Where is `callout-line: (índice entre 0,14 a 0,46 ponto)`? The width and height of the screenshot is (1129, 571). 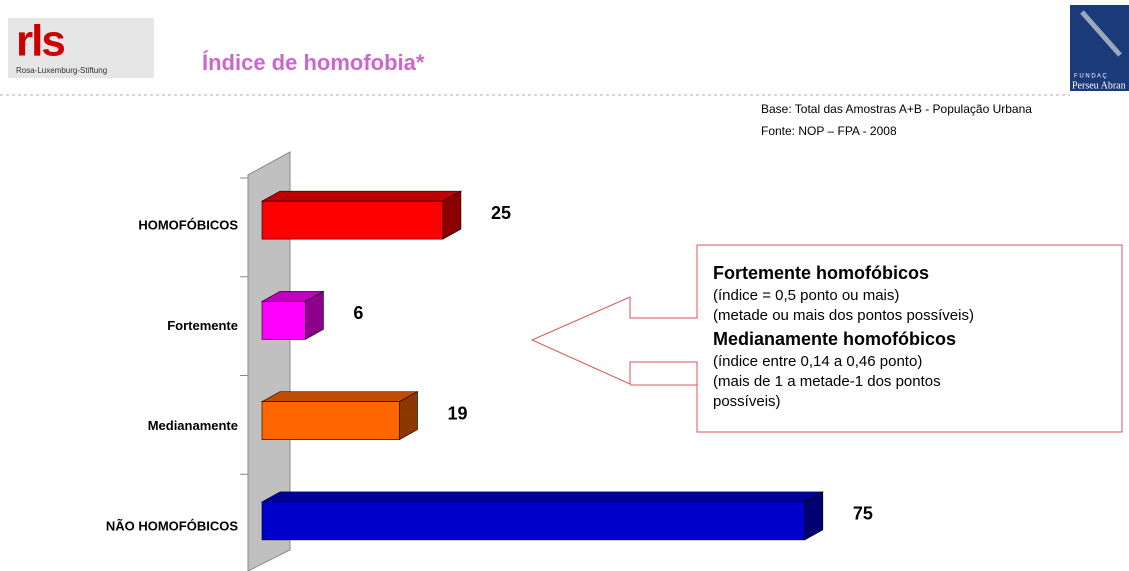 callout-line: (índice entre 0,14 a 0,46 ponto) is located at coordinates (817, 361).